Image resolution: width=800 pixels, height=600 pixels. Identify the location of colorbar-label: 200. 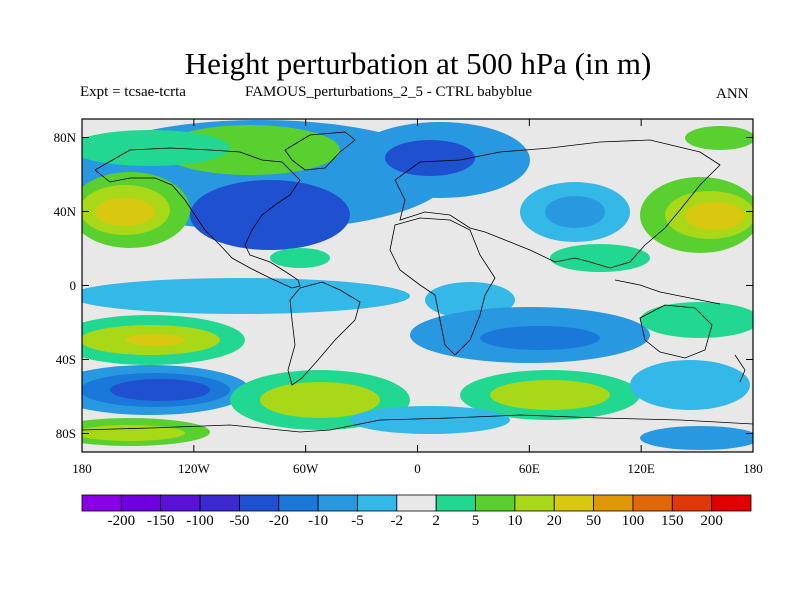
(711, 521).